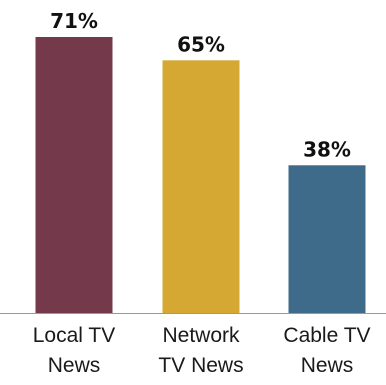 The width and height of the screenshot is (386, 385). I want to click on value-label-3: 38%, so click(327, 149).